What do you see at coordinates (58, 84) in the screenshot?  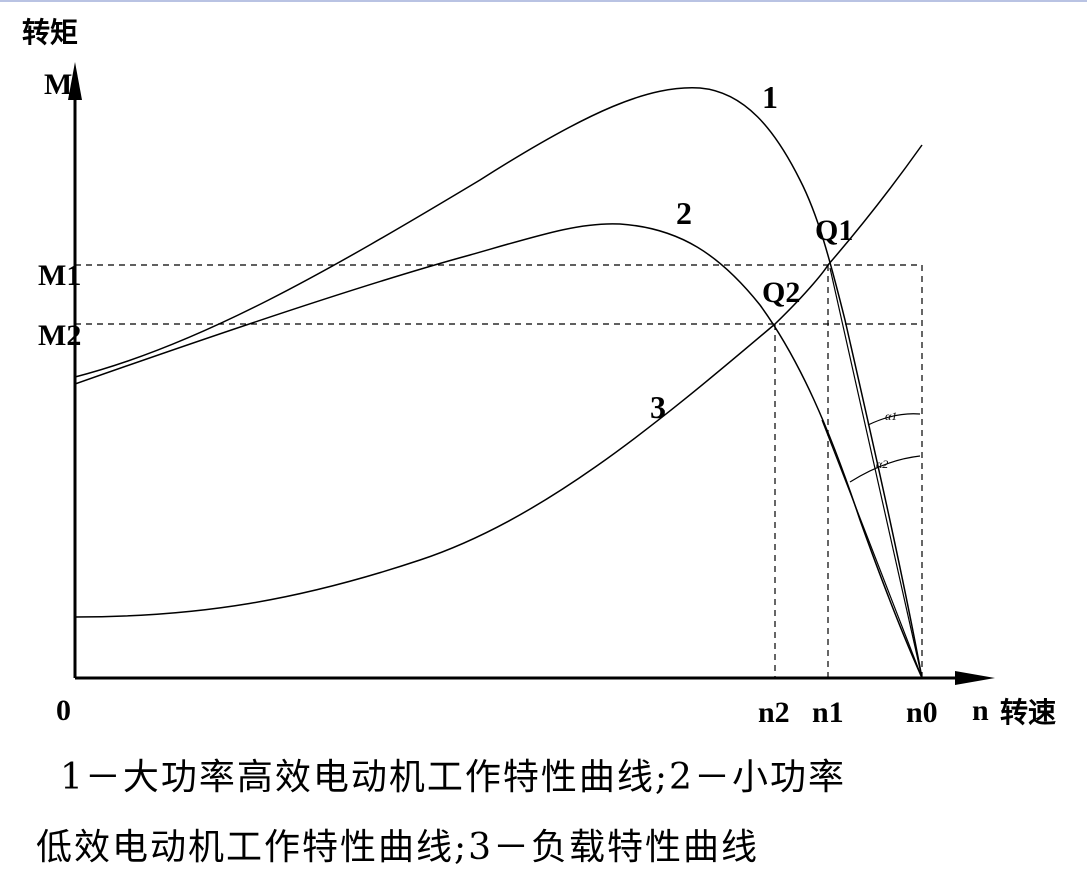 I see `y-axis-symbol: M` at bounding box center [58, 84].